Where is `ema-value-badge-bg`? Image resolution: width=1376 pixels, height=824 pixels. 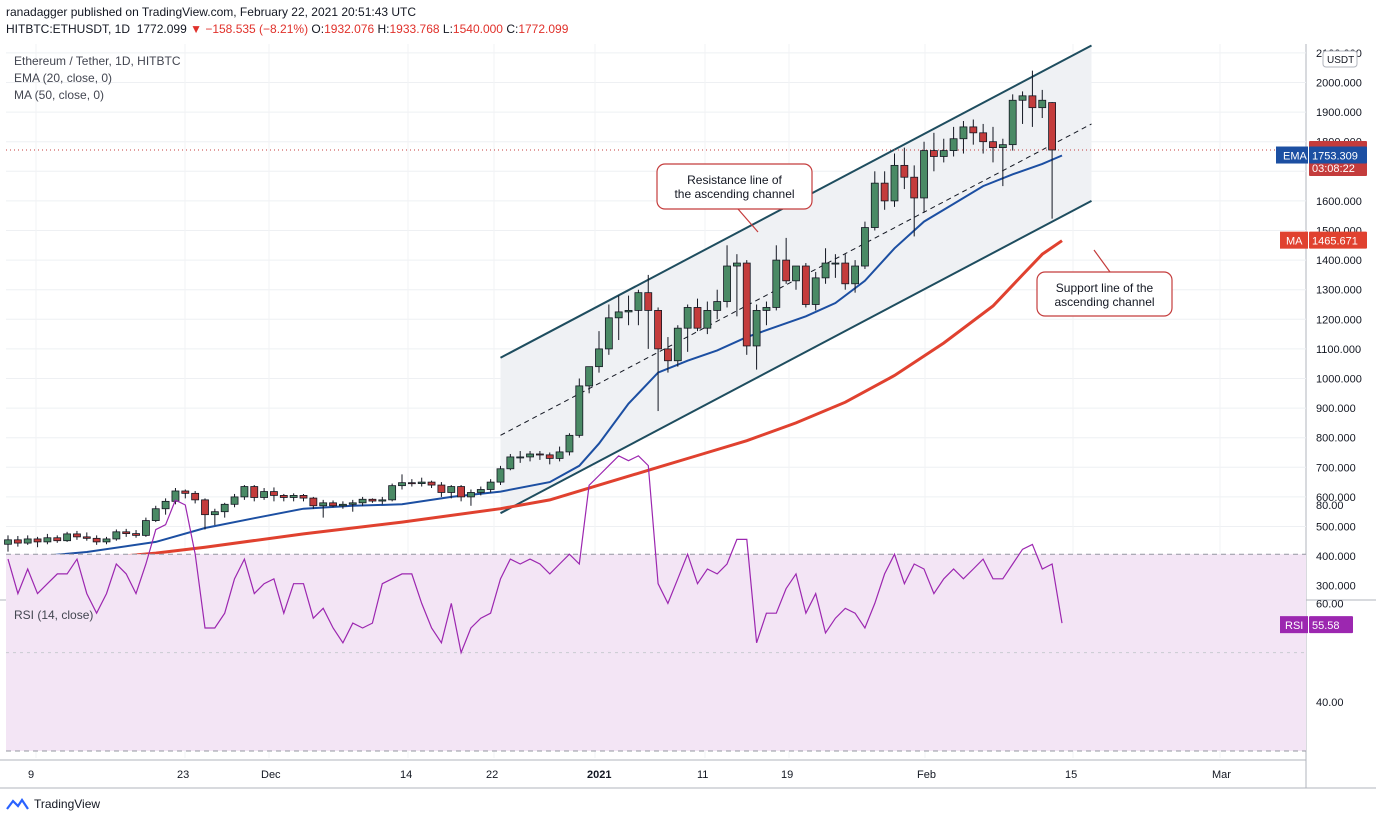 ema-value-badge-bg is located at coordinates (1338, 155).